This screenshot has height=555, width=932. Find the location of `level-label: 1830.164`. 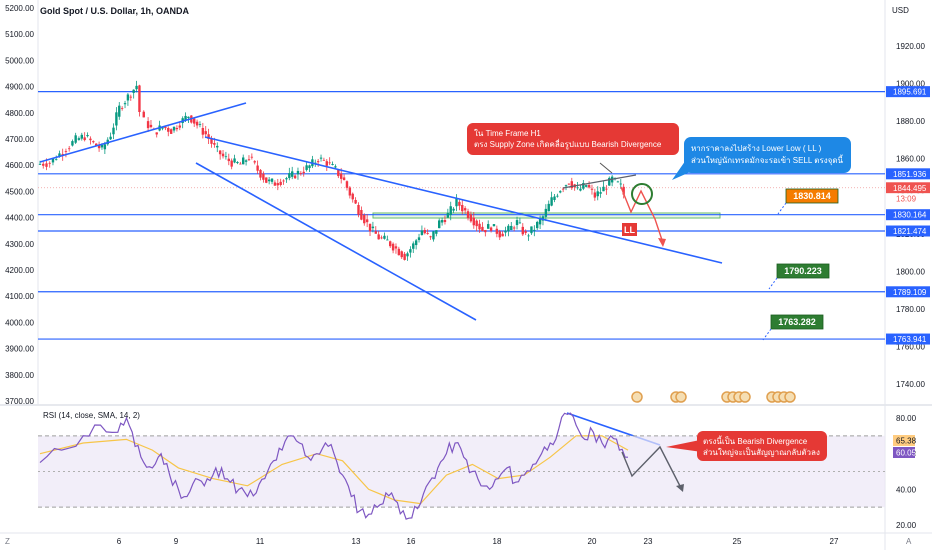

level-label: 1830.164 is located at coordinates (910, 215).